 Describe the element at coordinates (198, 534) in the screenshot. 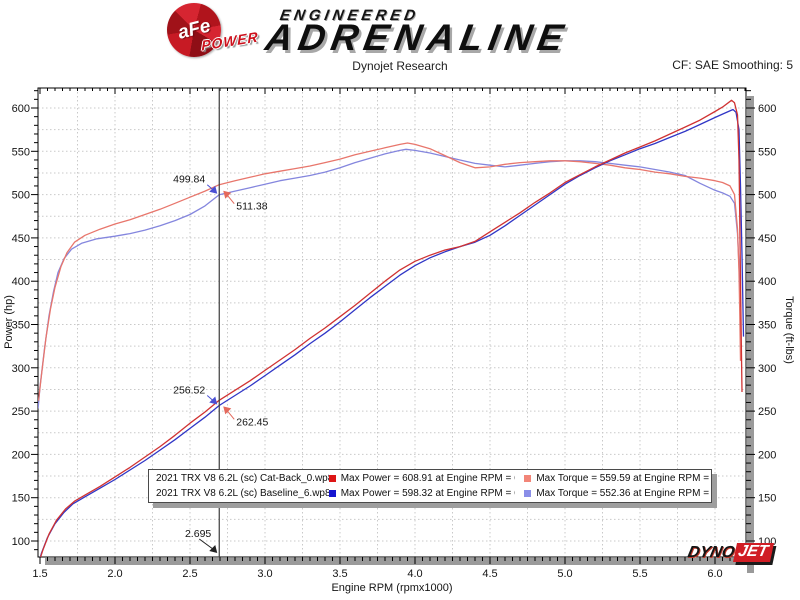

I see `svg-text: 2.695` at that location.